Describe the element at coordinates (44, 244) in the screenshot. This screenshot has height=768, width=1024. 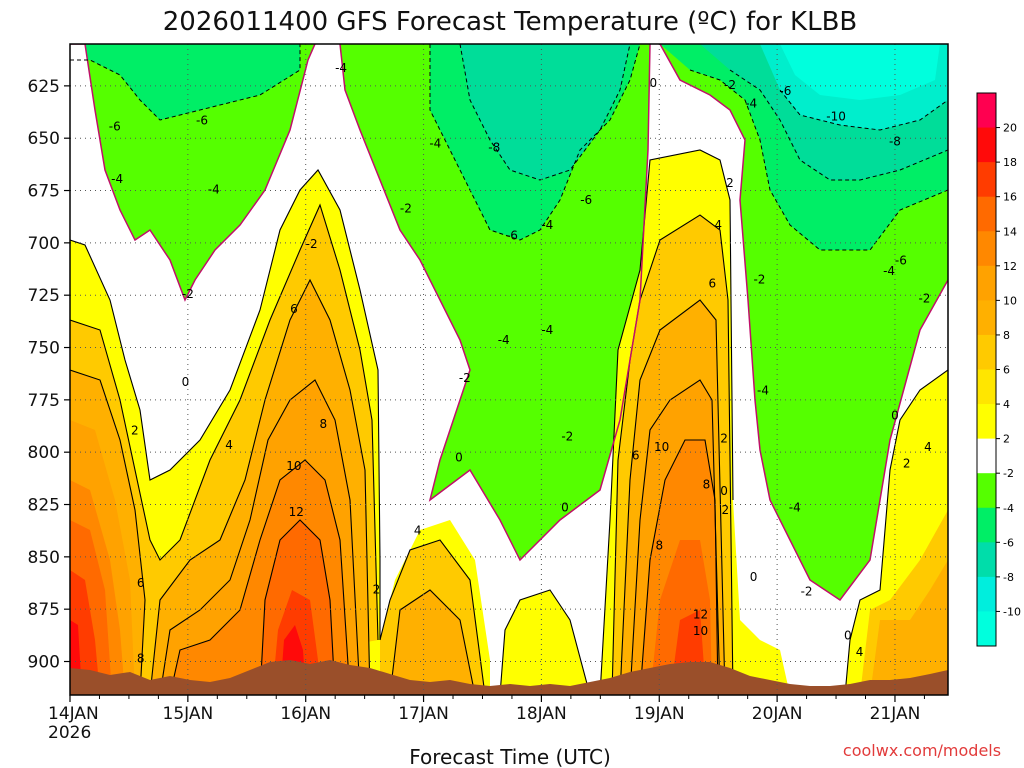
I see `y-tick-label: 700` at that location.